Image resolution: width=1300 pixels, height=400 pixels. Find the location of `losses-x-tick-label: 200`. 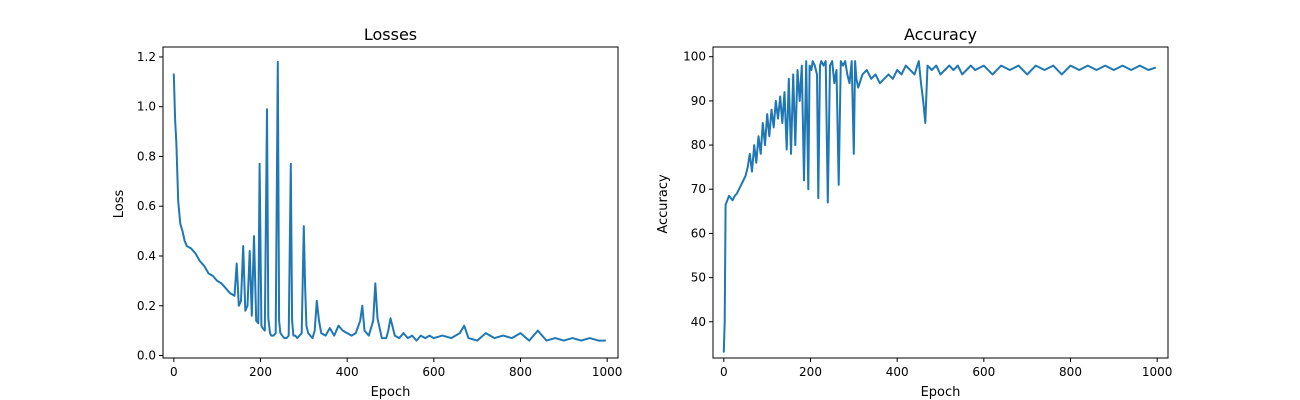

losses-x-tick-label: 200 is located at coordinates (260, 372).